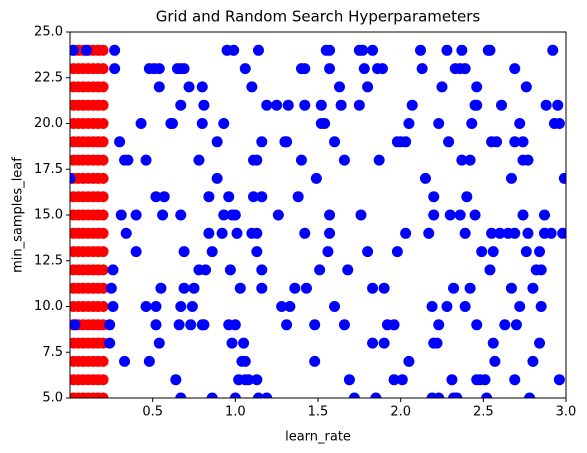 This screenshot has height=453, width=587. Describe the element at coordinates (52, 352) in the screenshot. I see `y-tick-label: 7.5` at that location.